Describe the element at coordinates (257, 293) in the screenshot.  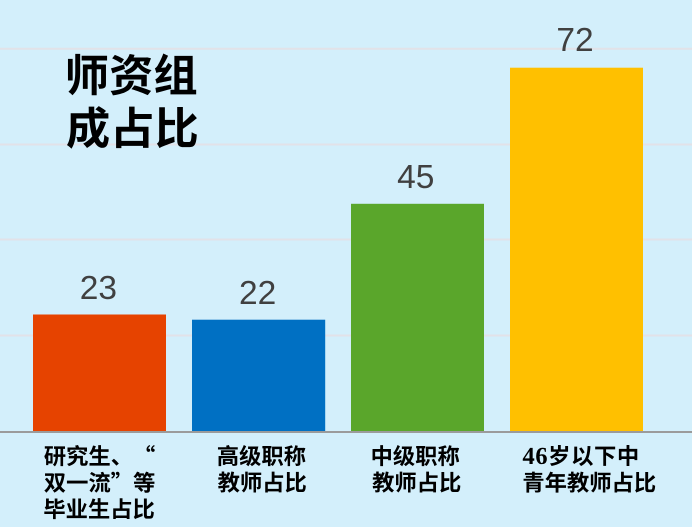
I see `svg-text: 22` at that location.